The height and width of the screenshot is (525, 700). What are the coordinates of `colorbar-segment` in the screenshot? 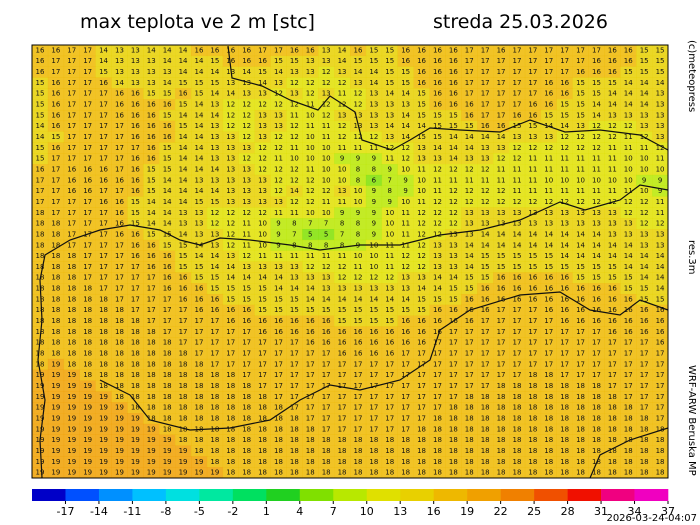 It's located at (115, 495).